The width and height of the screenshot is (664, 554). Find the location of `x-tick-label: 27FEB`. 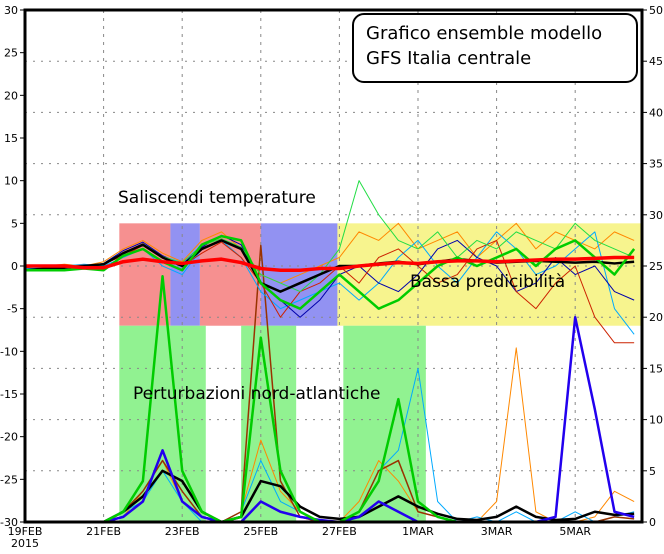

x-tick-label: 27FEB is located at coordinates (339, 531).